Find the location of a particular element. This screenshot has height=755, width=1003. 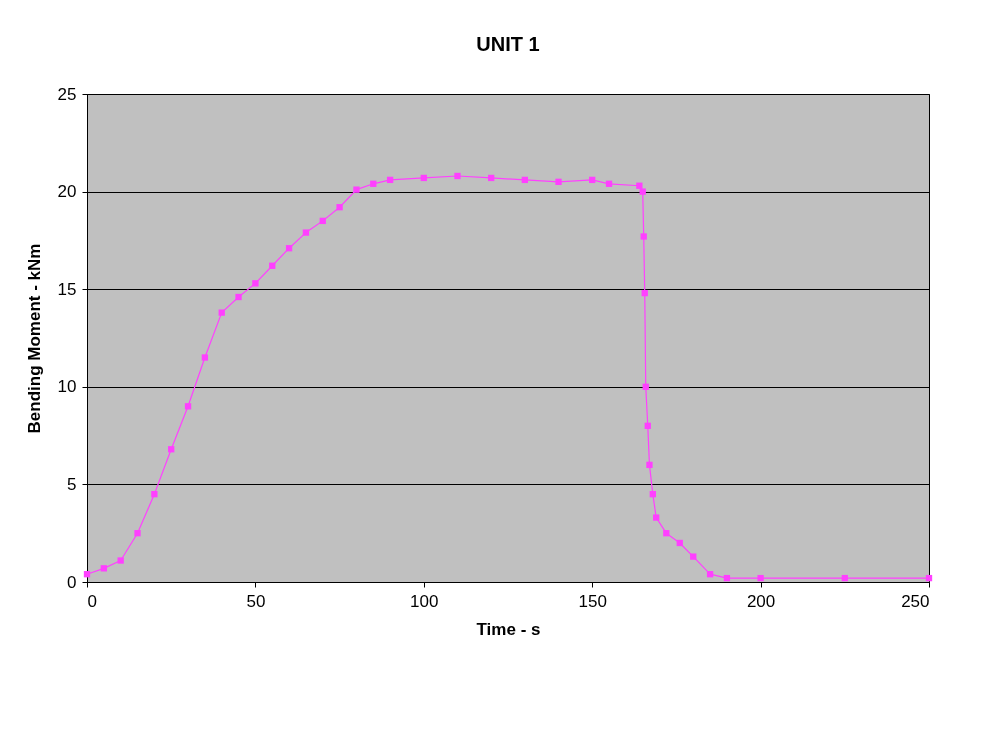

y-tick-label: 15 is located at coordinates (67, 289).